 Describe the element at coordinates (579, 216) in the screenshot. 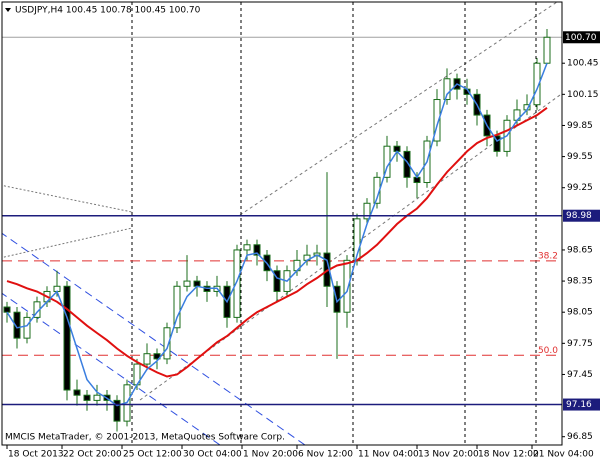

I see `price-label: 98.98` at that location.